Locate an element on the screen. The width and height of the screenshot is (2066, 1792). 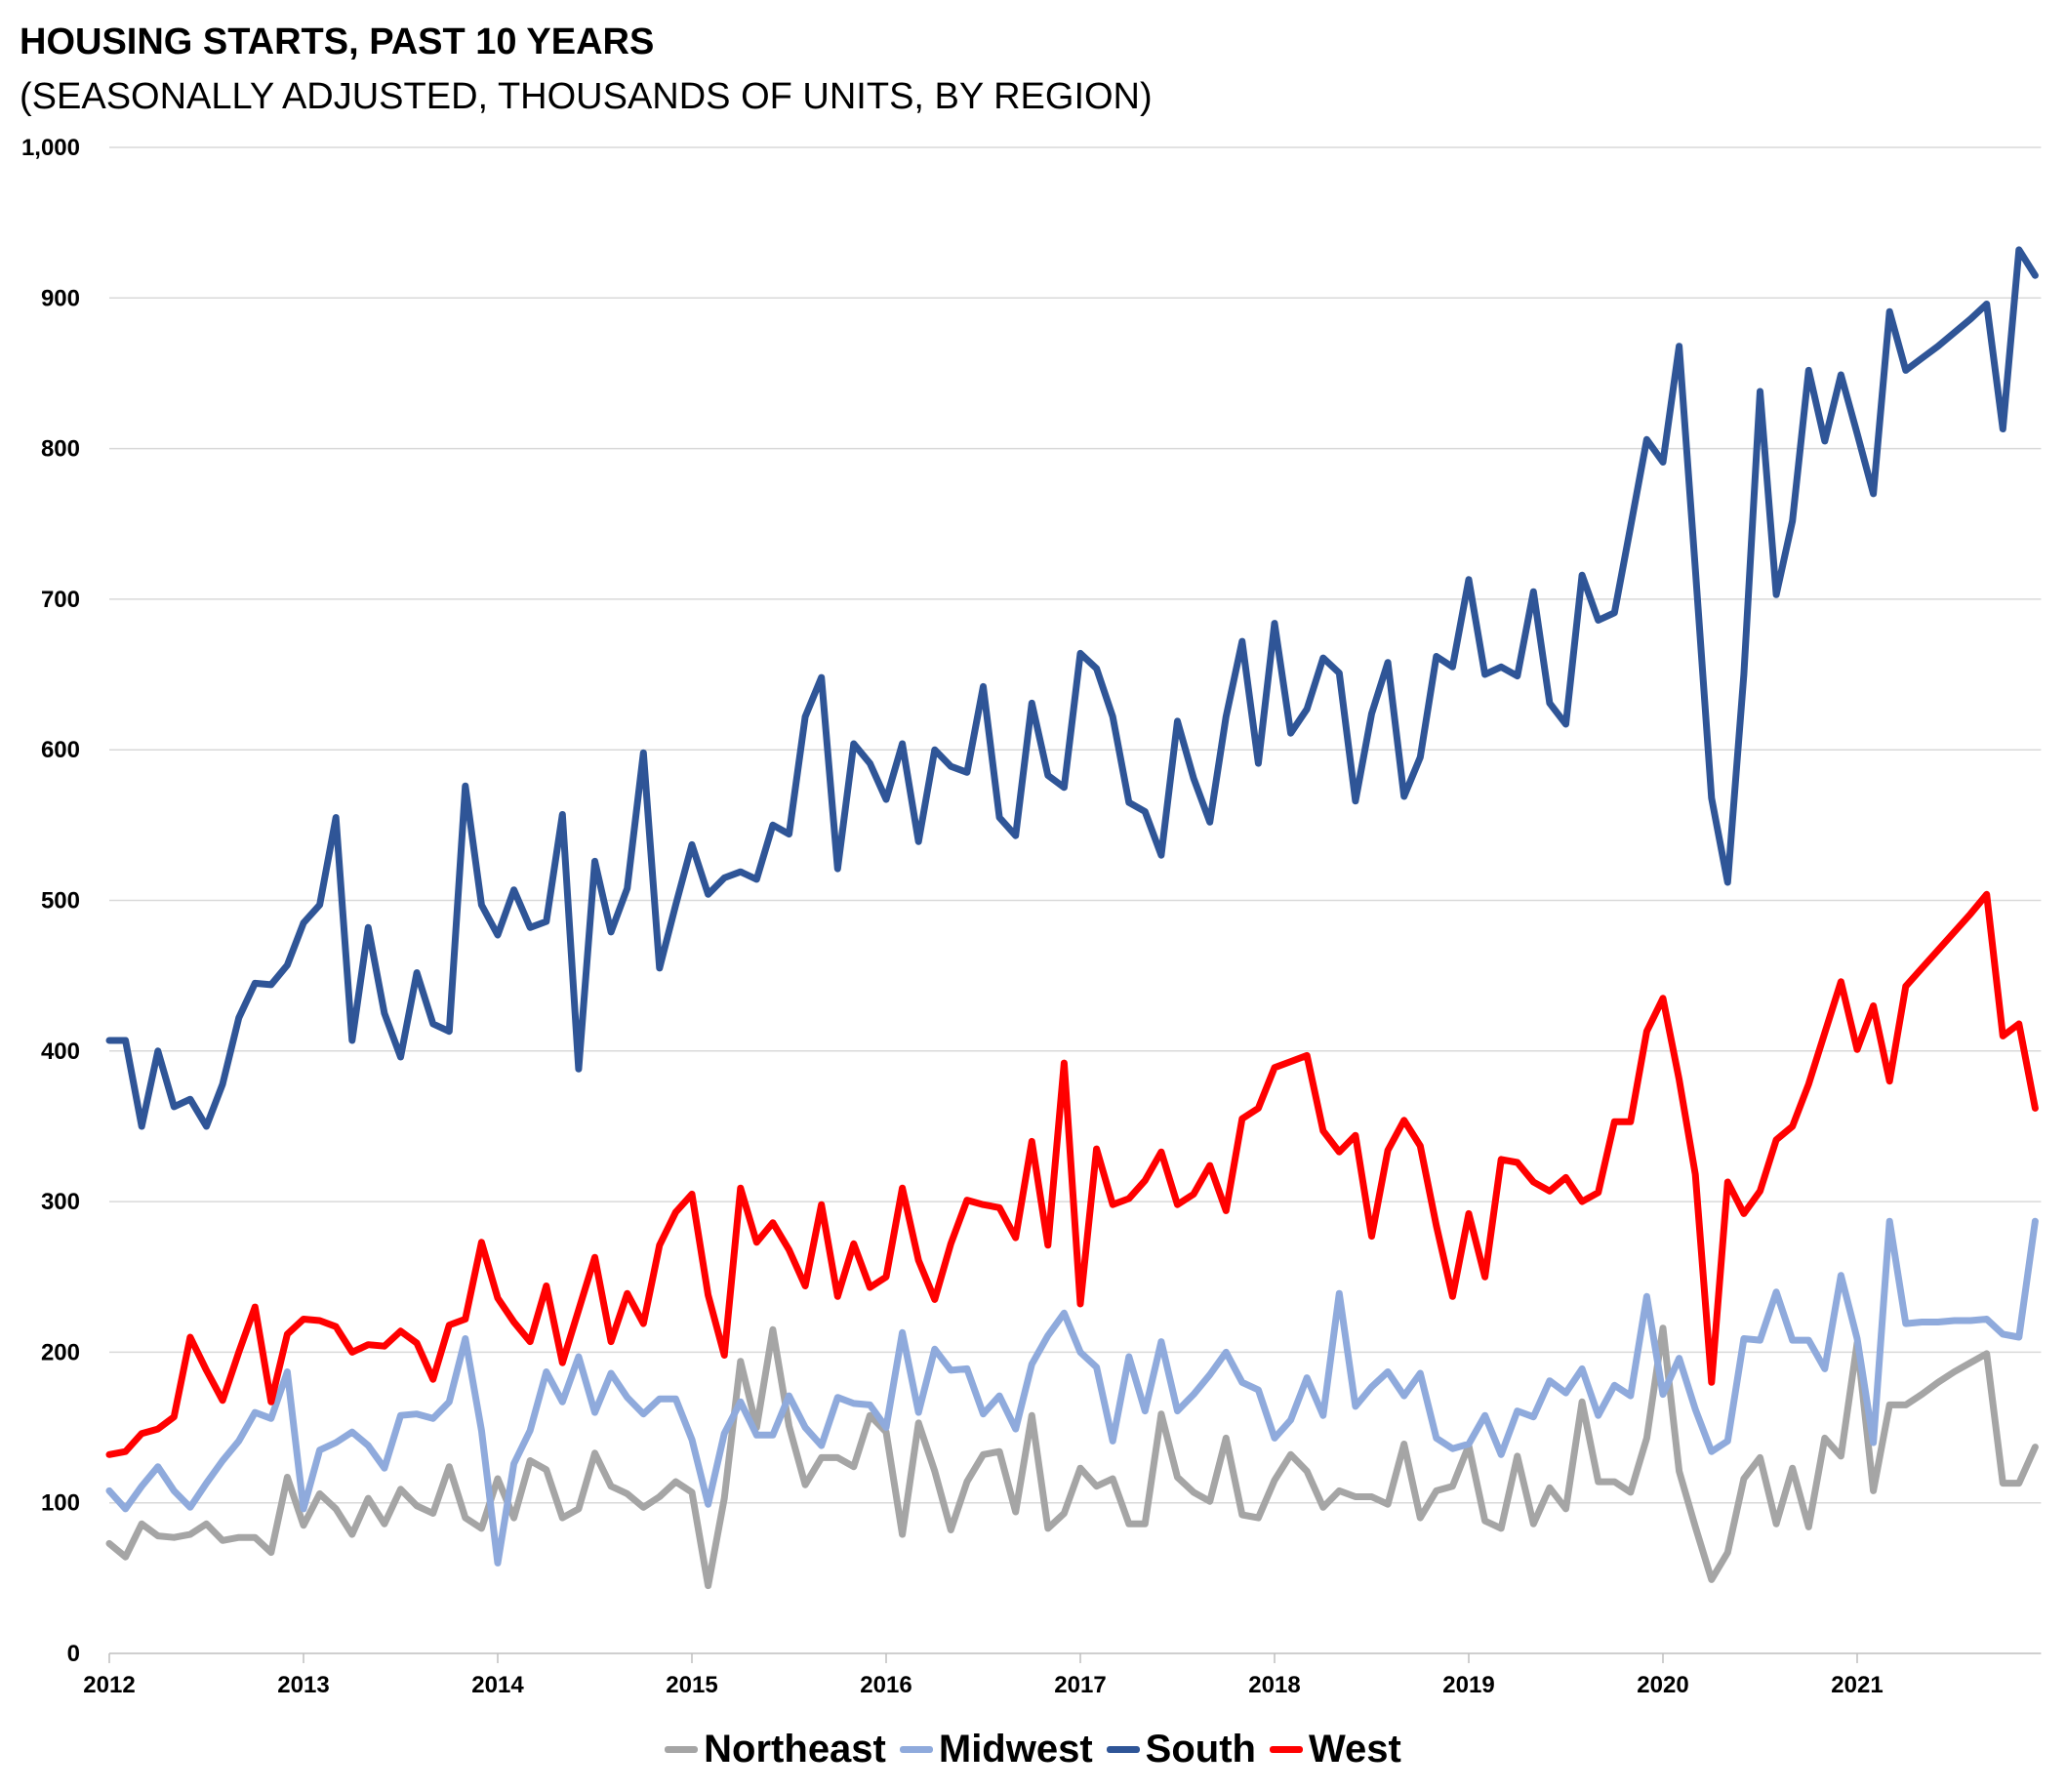
legend-item-northeast: Northeast is located at coordinates (775, 1750).